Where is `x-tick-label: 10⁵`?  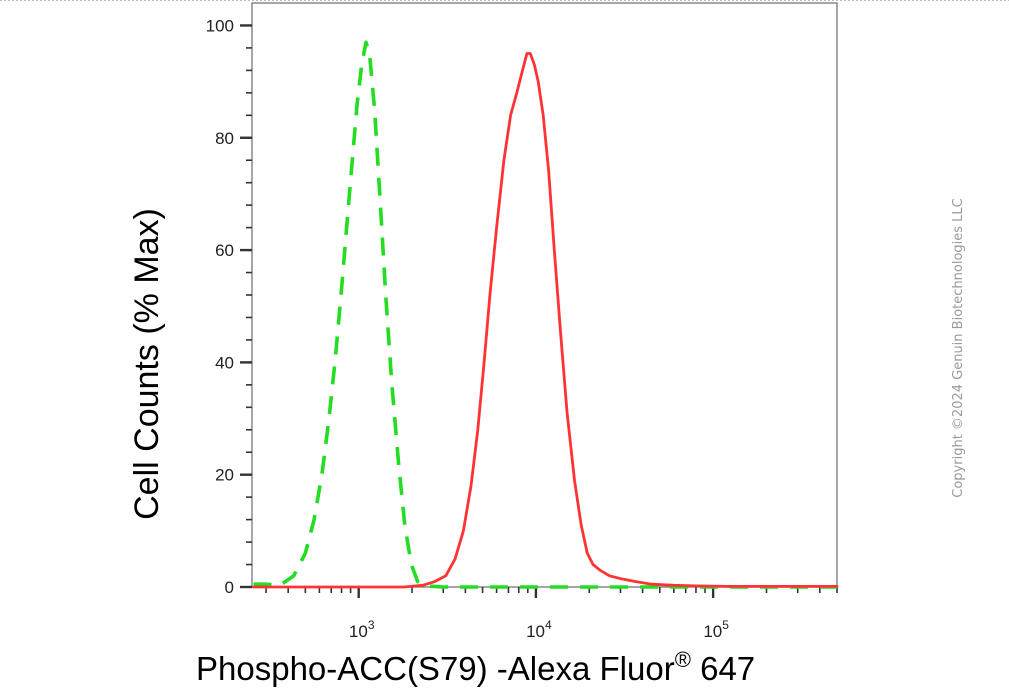
x-tick-label: 10⁵ is located at coordinates (716, 629).